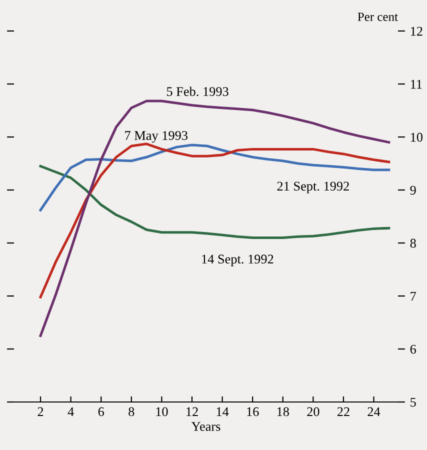 The height and width of the screenshot is (450, 427). Describe the element at coordinates (413, 402) in the screenshot. I see `y-tick-label: 5` at that location.